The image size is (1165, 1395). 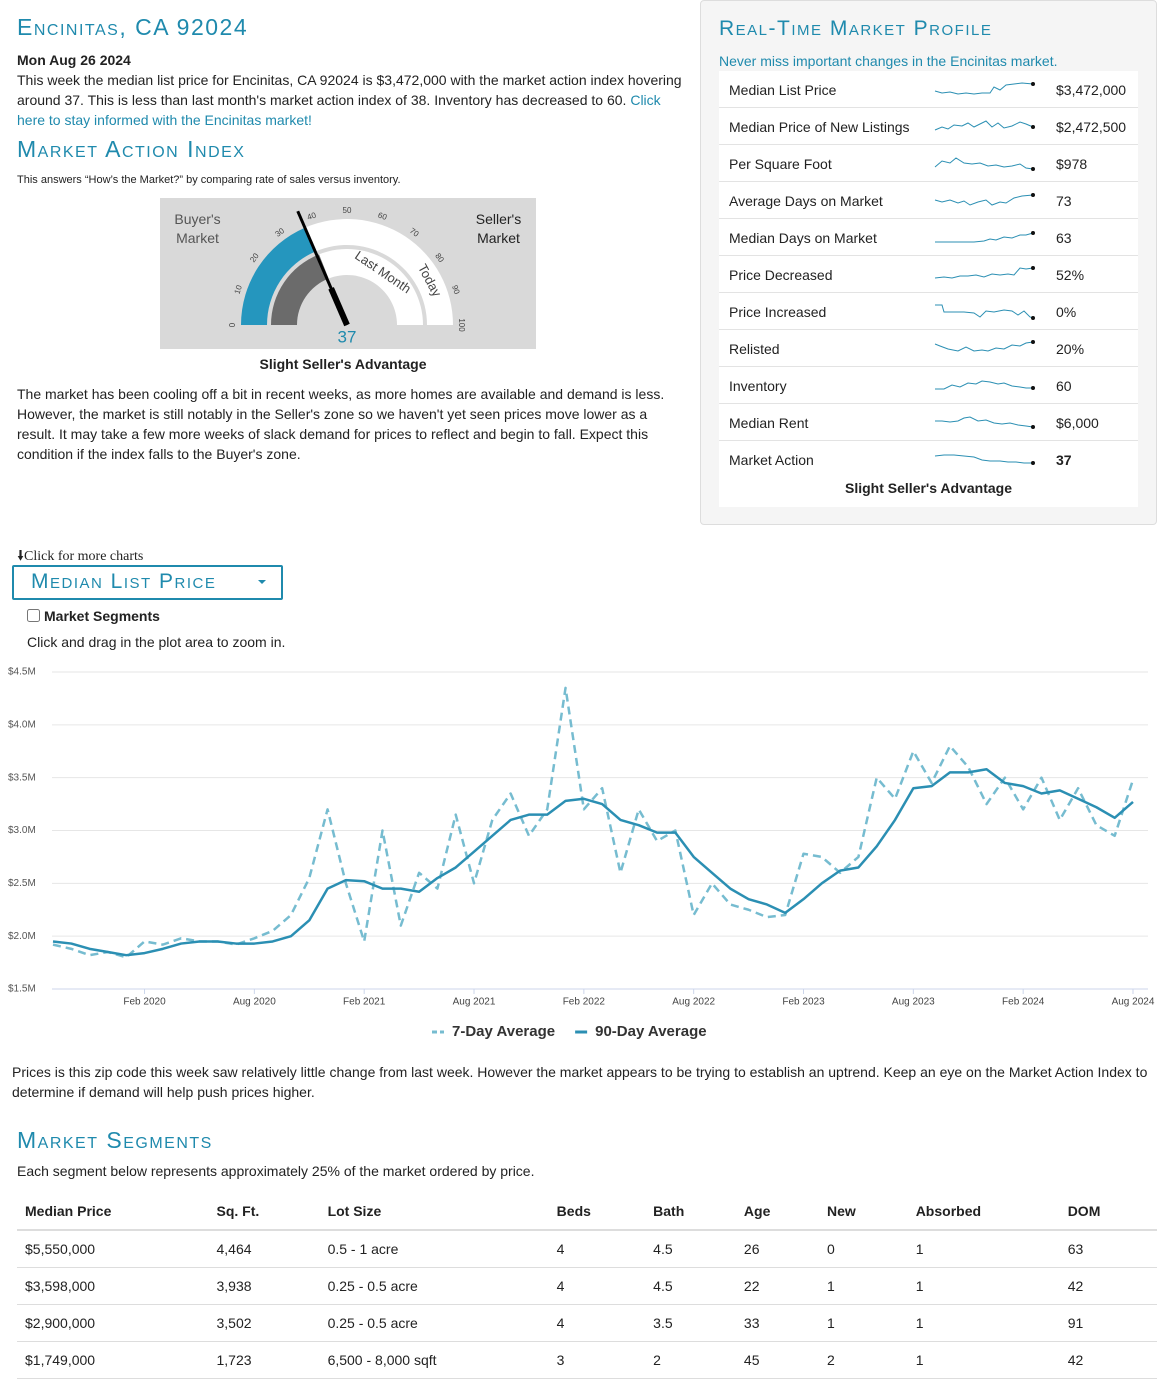 I want to click on table-row: $2,900,000 3,502 0.25 - 0.5 acre 4 3.5 33 1 1 91, so click(x=587, y=1323).